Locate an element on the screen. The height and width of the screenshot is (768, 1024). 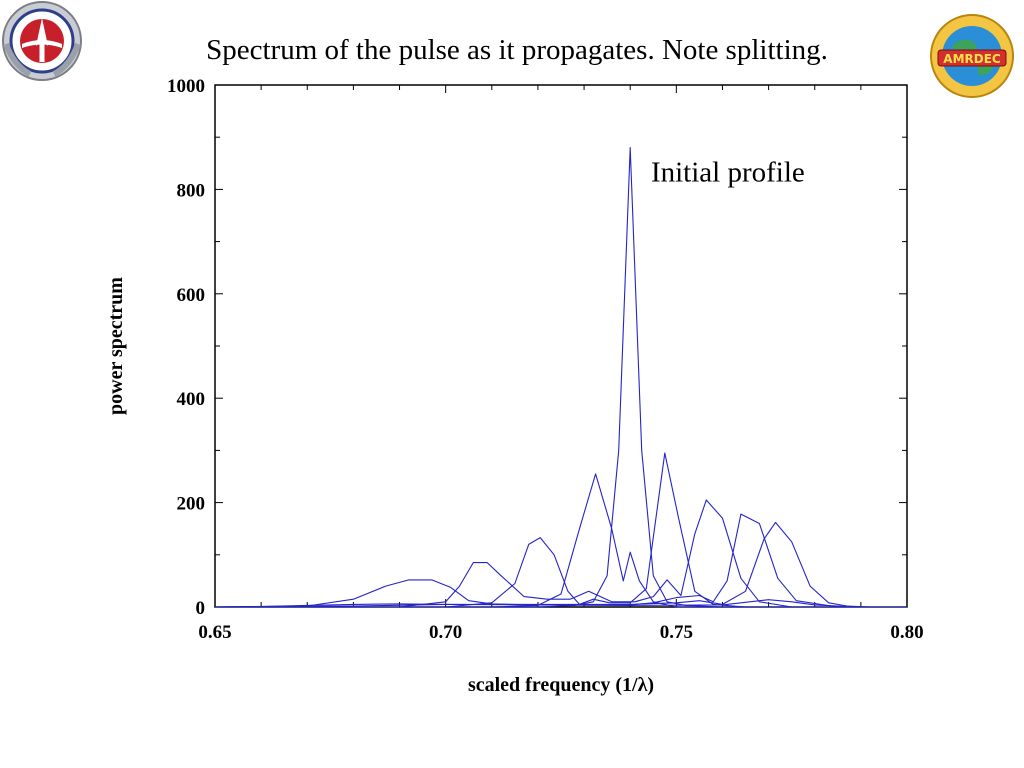
y-tick-label: 600 is located at coordinates (191, 295).